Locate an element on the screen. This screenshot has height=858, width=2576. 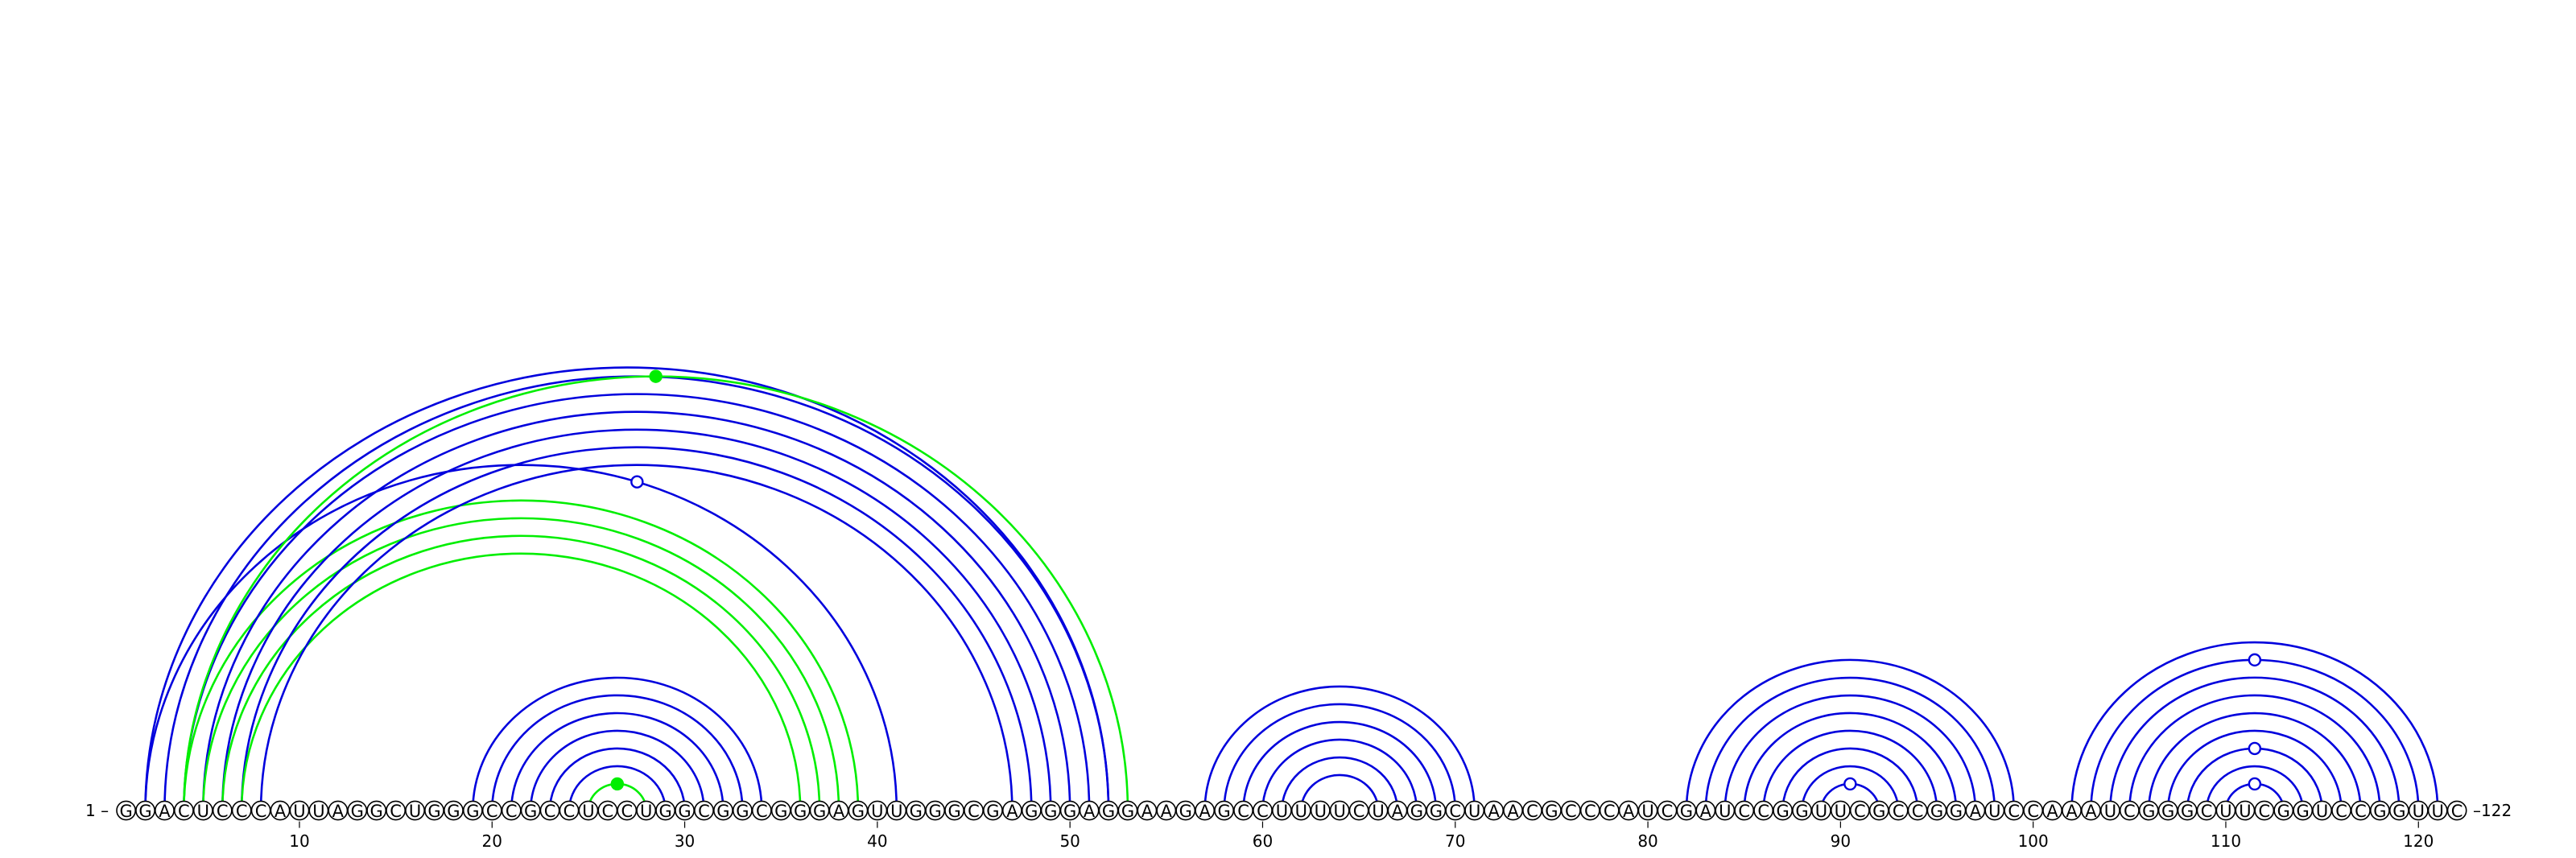
tick-label: 70 is located at coordinates (1455, 841).